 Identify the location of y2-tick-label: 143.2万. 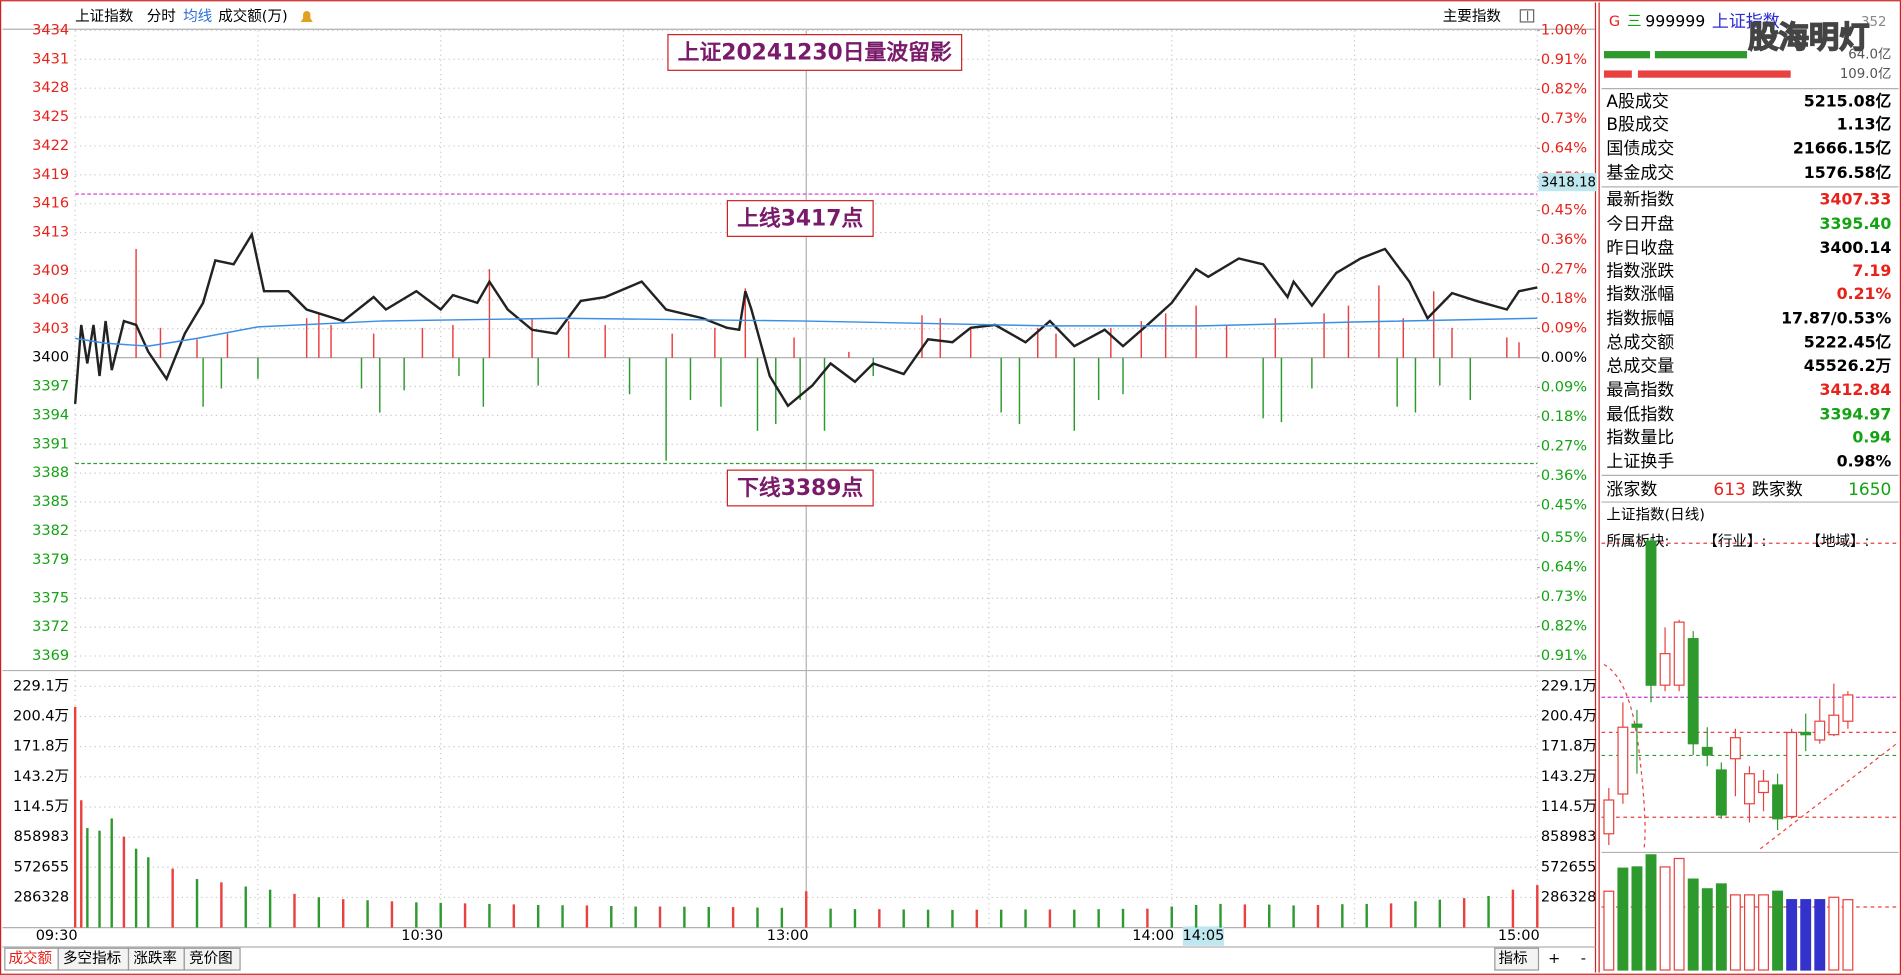
(1569, 777).